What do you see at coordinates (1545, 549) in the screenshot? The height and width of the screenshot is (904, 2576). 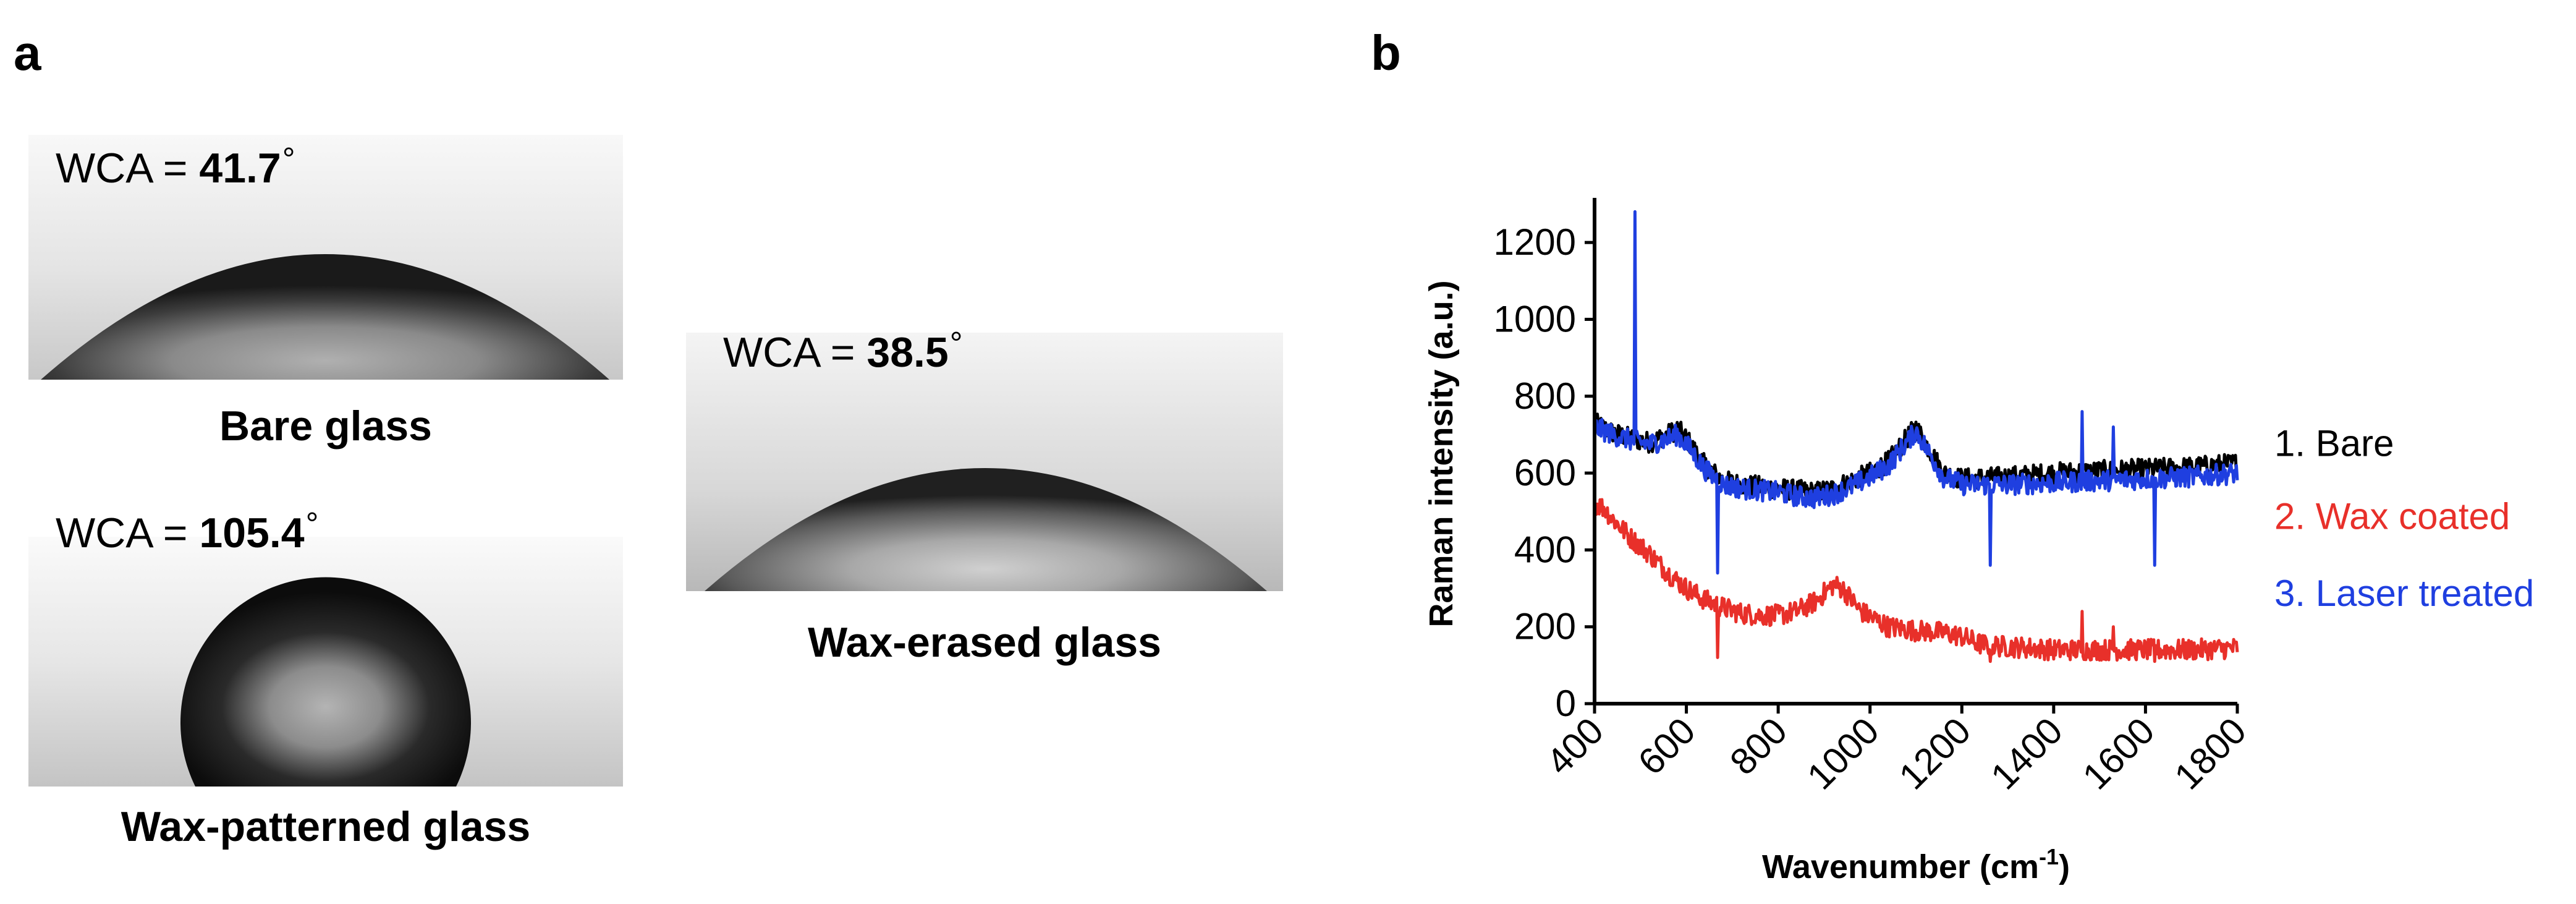 I see `y-tick-label: 400` at bounding box center [1545, 549].